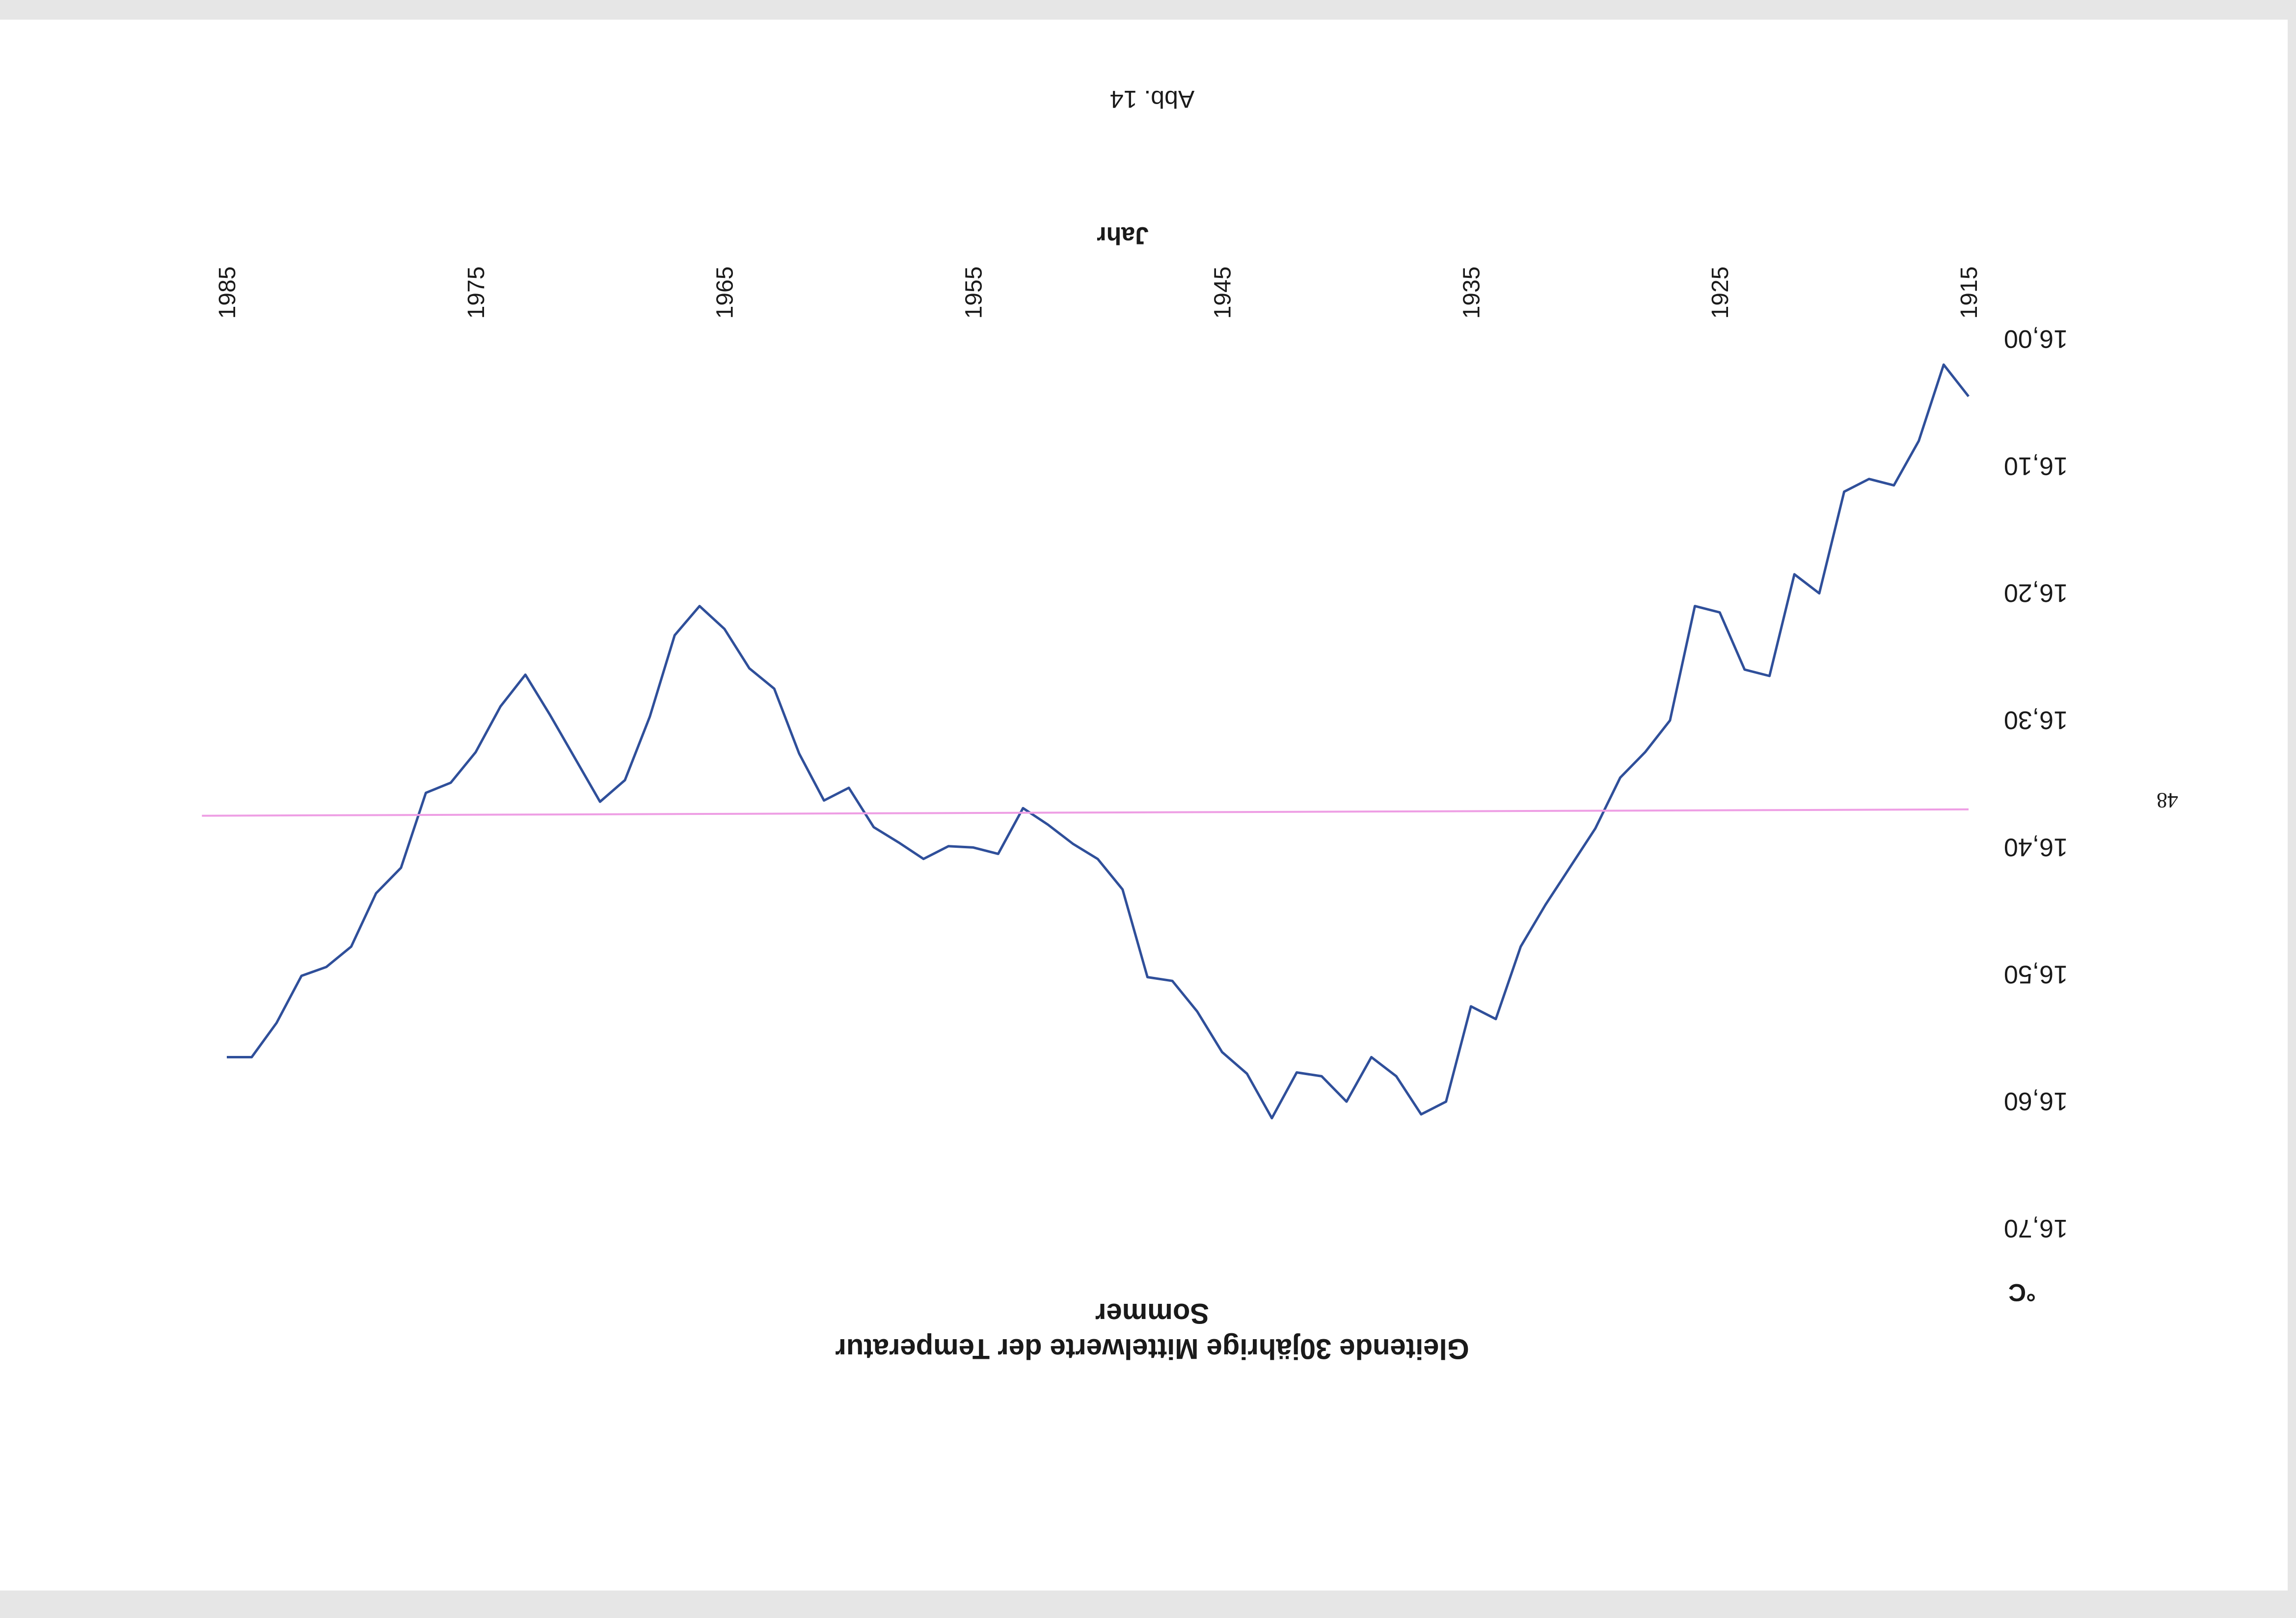 Image resolution: width=2296 pixels, height=1618 pixels. Describe the element at coordinates (476, 293) in the screenshot. I see `x-tick-label: 1975` at that location.